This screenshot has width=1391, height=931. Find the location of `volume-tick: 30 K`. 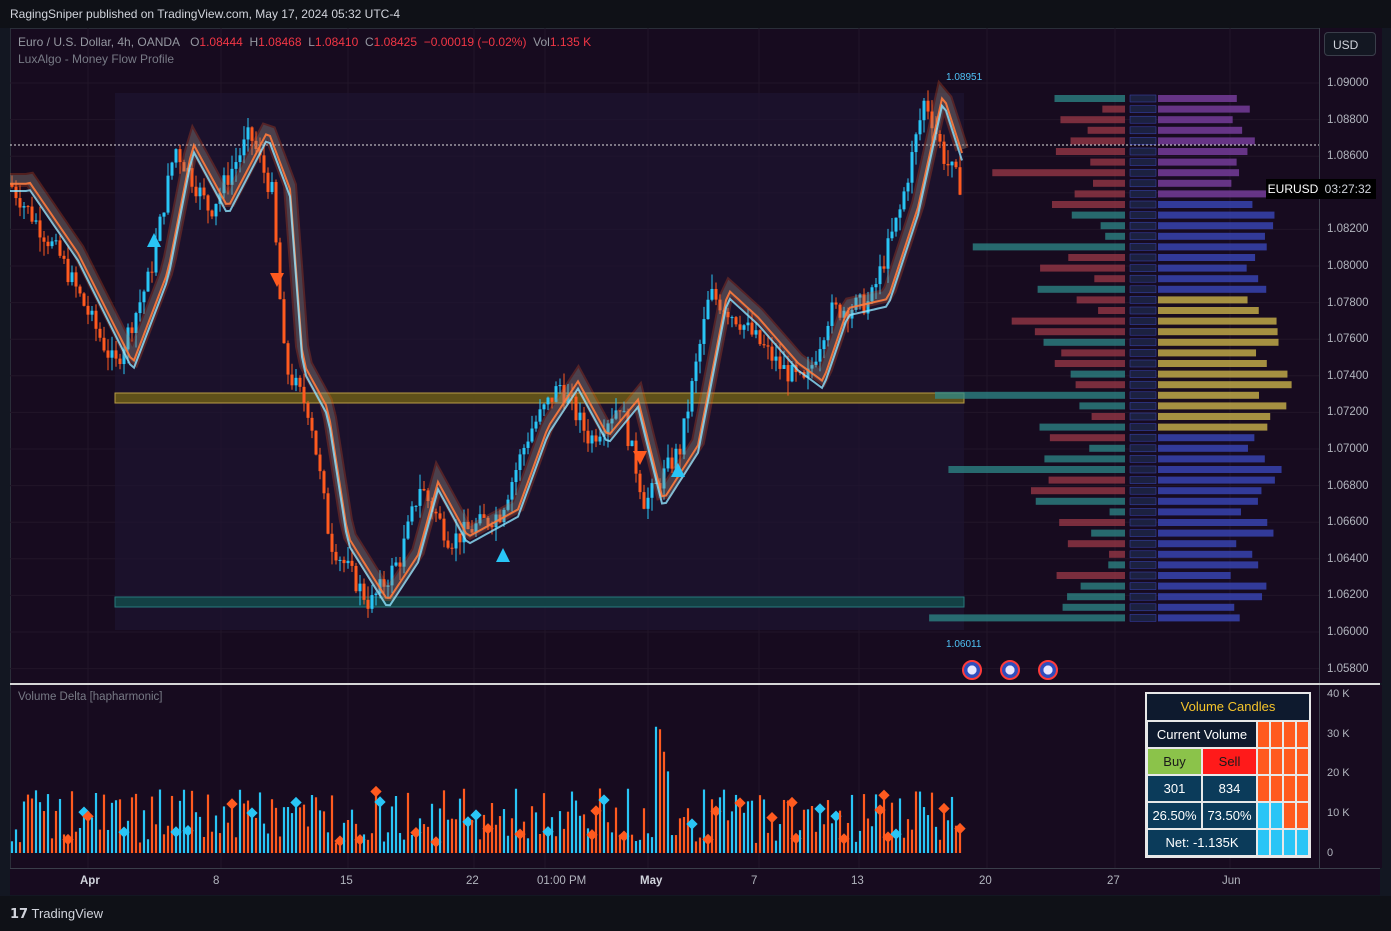

volume-tick: 30 K is located at coordinates (1338, 734).